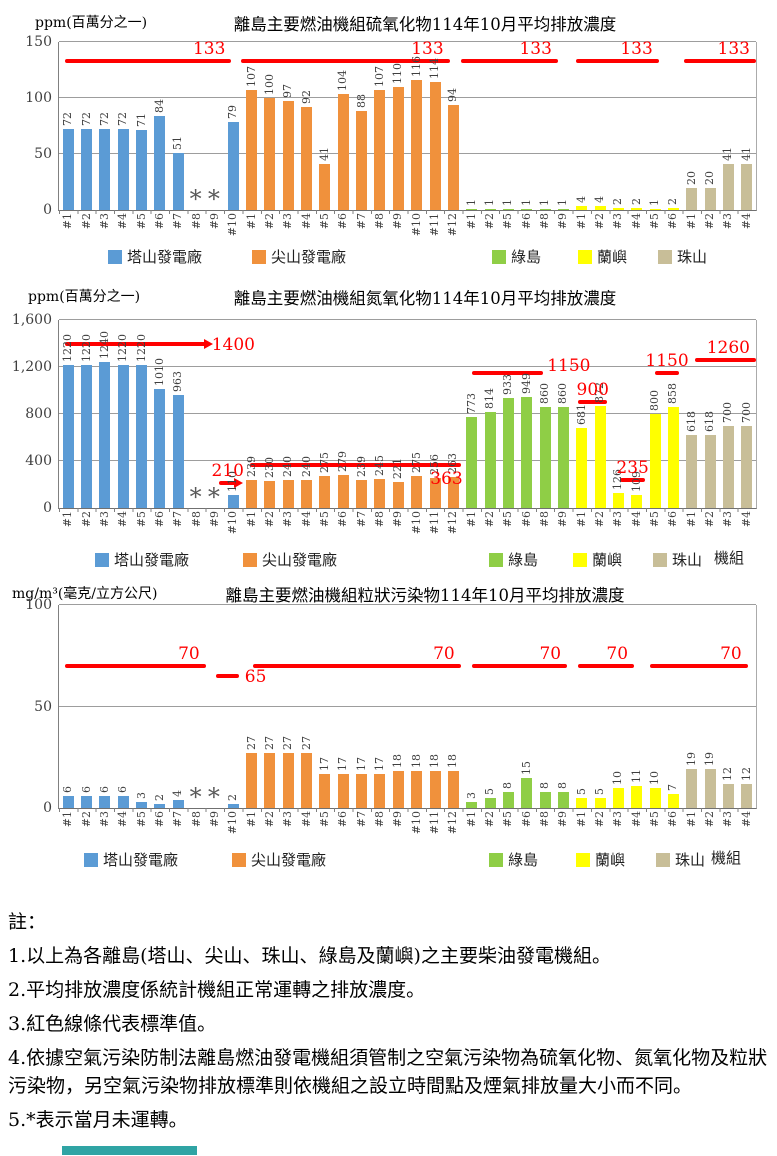  Describe the element at coordinates (728, 154) in the screenshot. I see `bar-value-label: 41` at that location.